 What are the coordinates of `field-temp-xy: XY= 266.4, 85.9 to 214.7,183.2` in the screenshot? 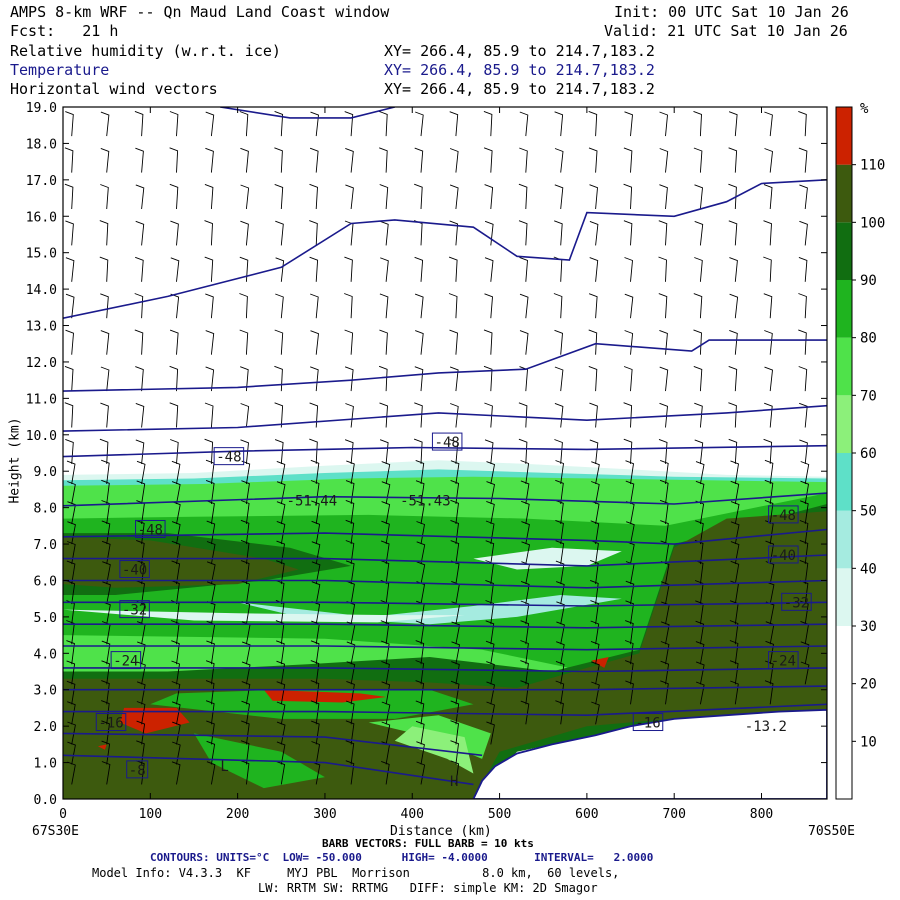 It's located at (519, 70).